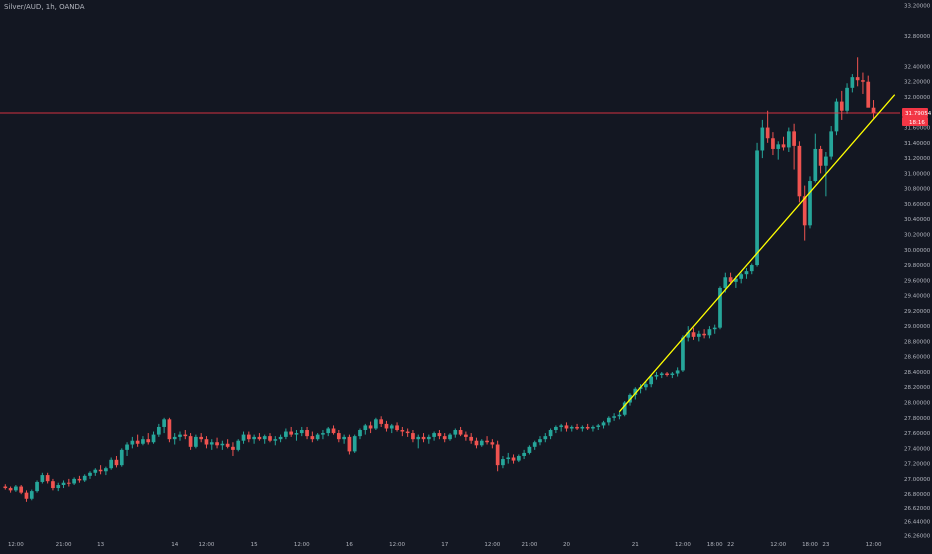 This screenshot has height=554, width=932. What do you see at coordinates (917, 6) in the screenshot?
I see `y-tick-label: 33.20000` at bounding box center [917, 6].